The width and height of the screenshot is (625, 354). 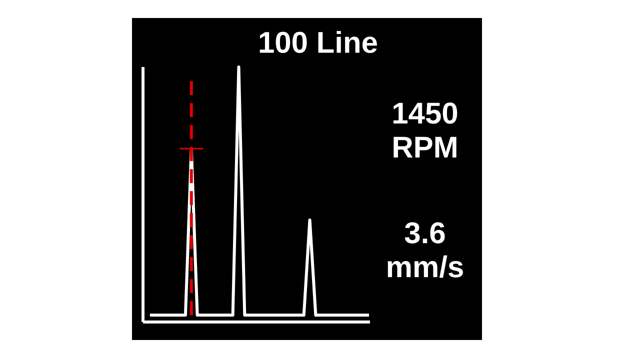 What do you see at coordinates (318, 42) in the screenshot?
I see `chart-title: 100 Line` at bounding box center [318, 42].